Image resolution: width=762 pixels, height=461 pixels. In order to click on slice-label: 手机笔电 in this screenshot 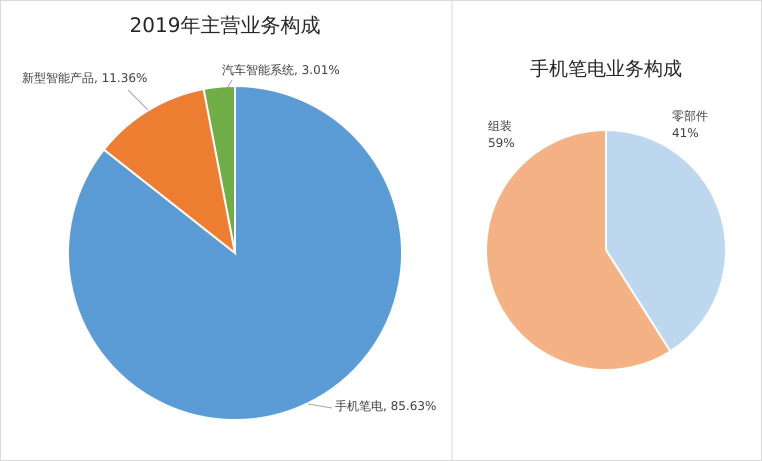, I will do `click(359, 406)`.